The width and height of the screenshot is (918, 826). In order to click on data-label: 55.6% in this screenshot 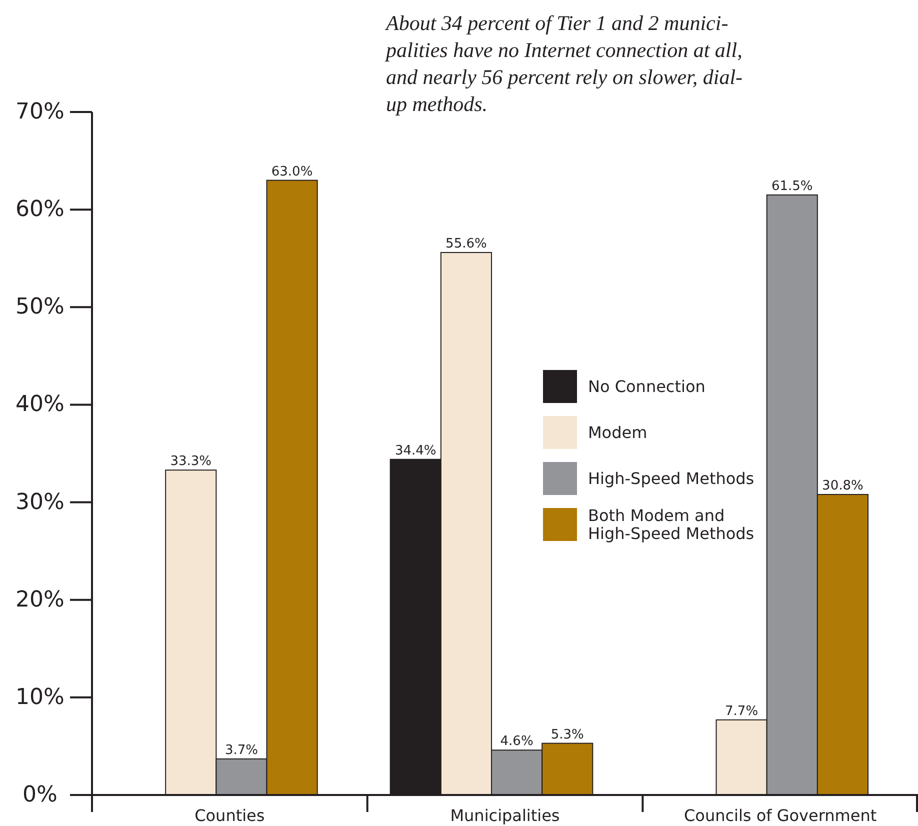, I will do `click(466, 244)`.